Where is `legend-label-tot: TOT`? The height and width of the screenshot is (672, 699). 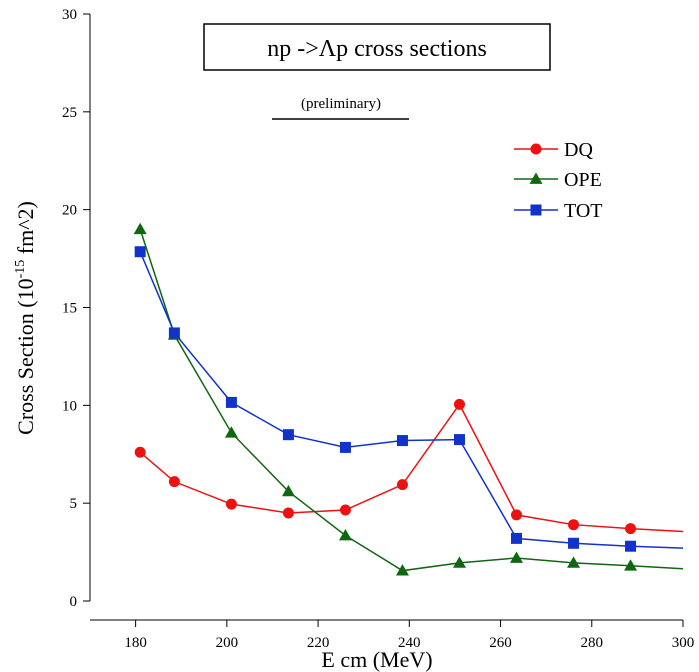
legend-label-tot: TOT is located at coordinates (583, 211).